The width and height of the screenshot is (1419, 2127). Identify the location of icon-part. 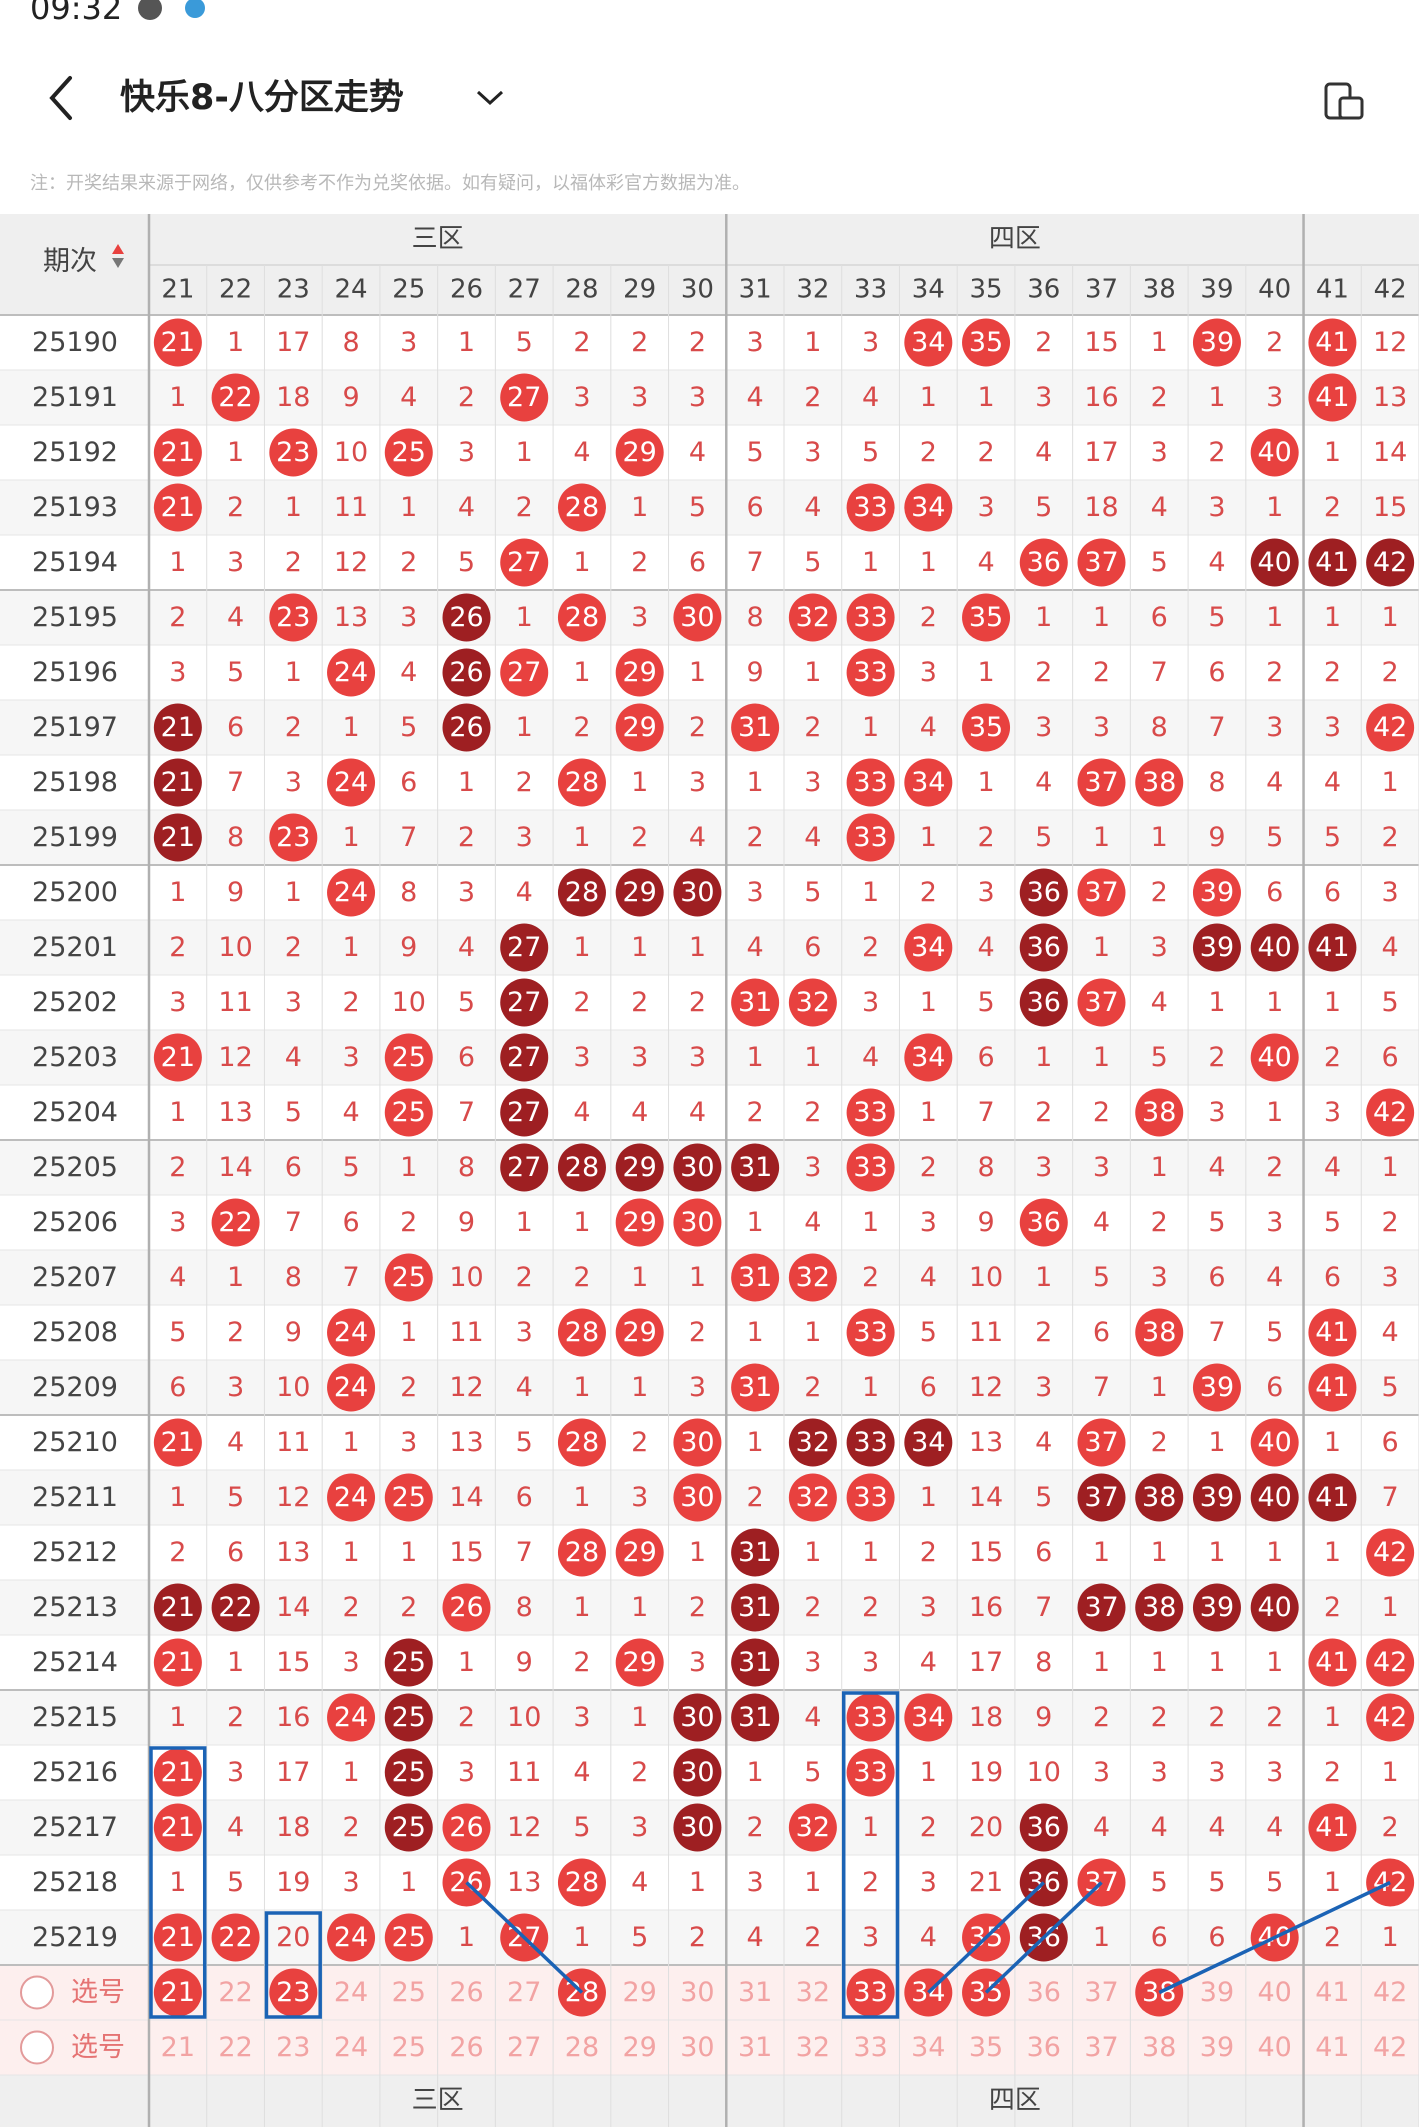
(1351, 108).